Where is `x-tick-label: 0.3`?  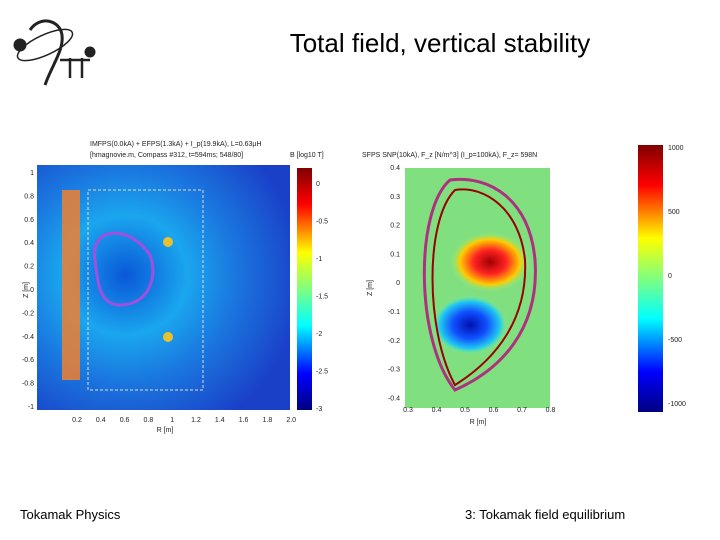
x-tick-label: 0.3 is located at coordinates (408, 410).